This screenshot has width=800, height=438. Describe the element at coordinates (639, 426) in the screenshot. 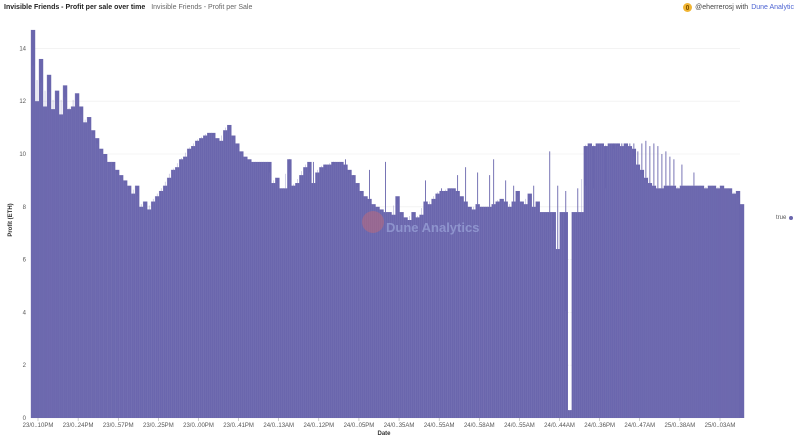

I see `x-tick-label: 24/0..47AM` at that location.